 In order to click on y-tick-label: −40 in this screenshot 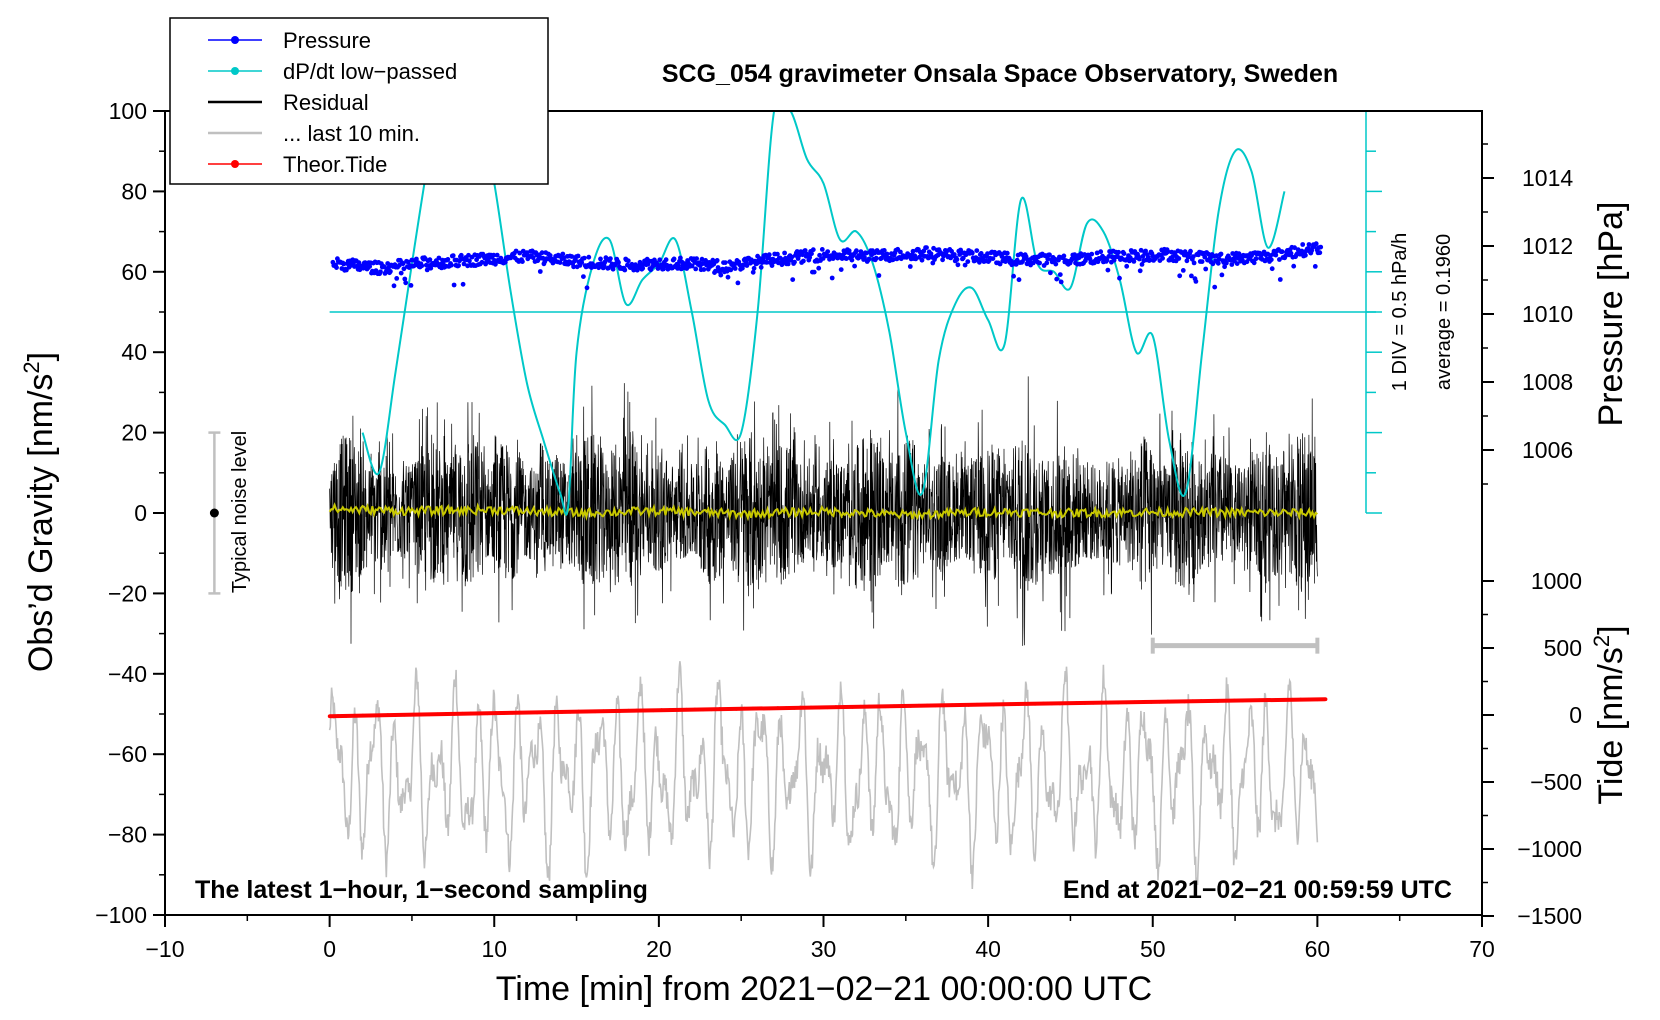, I will do `click(127, 674)`.